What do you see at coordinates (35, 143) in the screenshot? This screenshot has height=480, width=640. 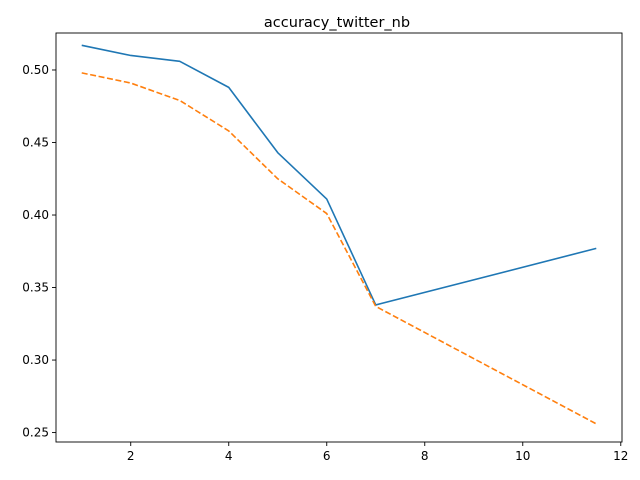 I see `y-tick-label: 0.45` at bounding box center [35, 143].